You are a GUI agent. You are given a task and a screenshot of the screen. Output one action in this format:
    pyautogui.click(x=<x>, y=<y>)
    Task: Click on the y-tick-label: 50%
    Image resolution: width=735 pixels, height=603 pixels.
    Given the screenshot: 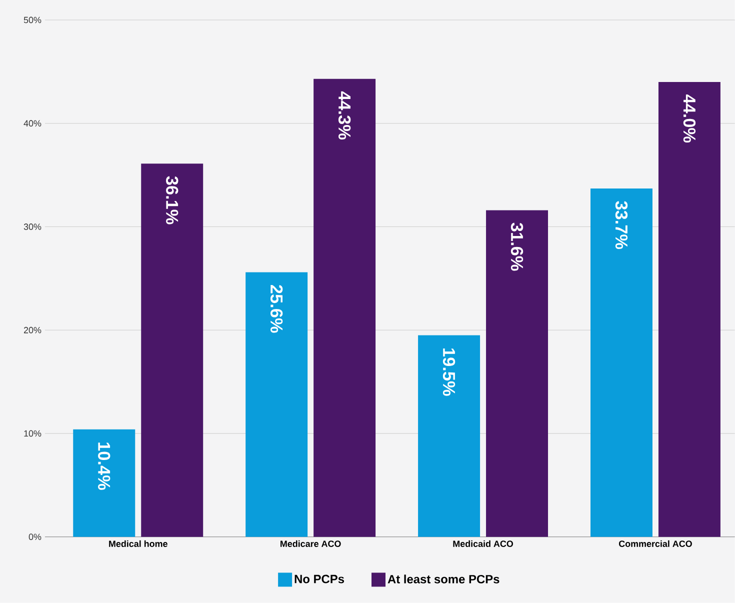 What is the action you would take?
    pyautogui.click(x=33, y=20)
    